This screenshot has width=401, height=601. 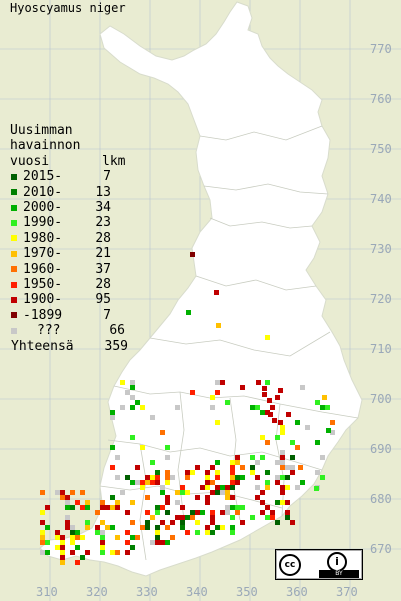 I want to click on legend-year-label: 1970-, so click(x=43, y=254).